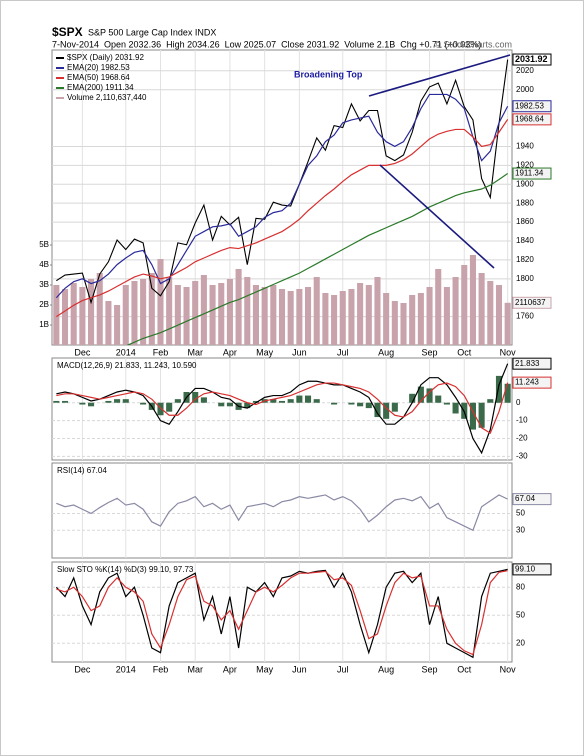 This screenshot has height=756, width=584. Describe the element at coordinates (98, 67) in the screenshot. I see `legend-entry: EMA(20) 1982.53` at that location.